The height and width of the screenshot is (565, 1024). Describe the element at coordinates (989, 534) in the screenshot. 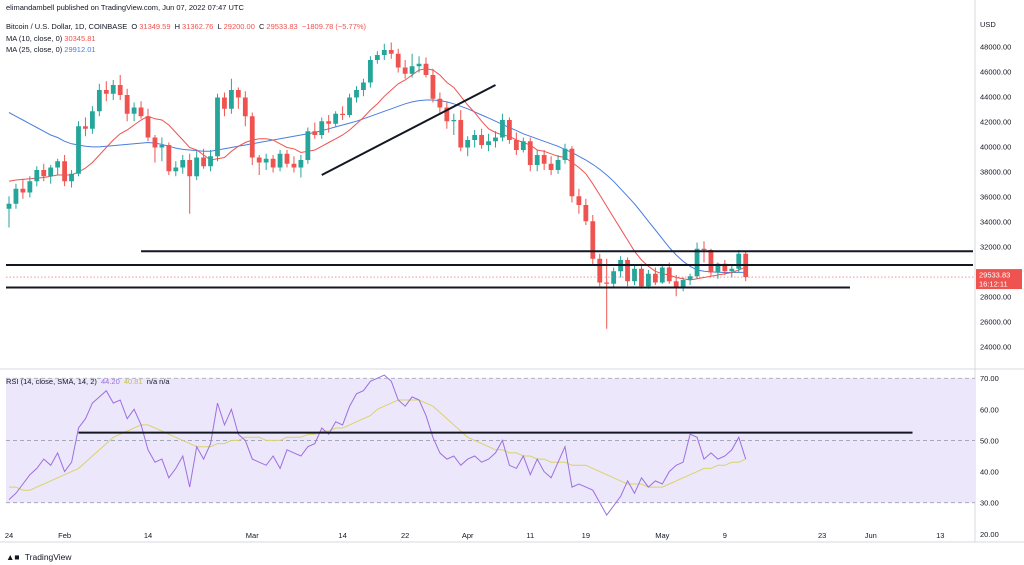

I see `rsi-tick-label: 20.00` at that location.